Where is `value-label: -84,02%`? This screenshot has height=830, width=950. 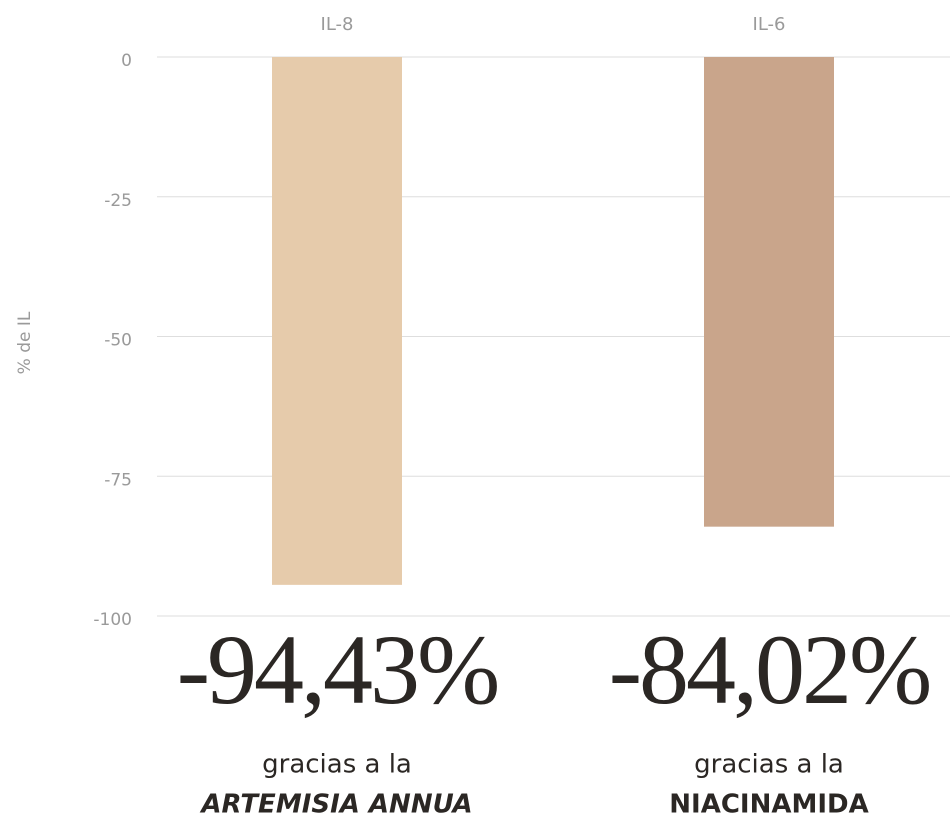
value-label: -84,02% is located at coordinates (769, 669).